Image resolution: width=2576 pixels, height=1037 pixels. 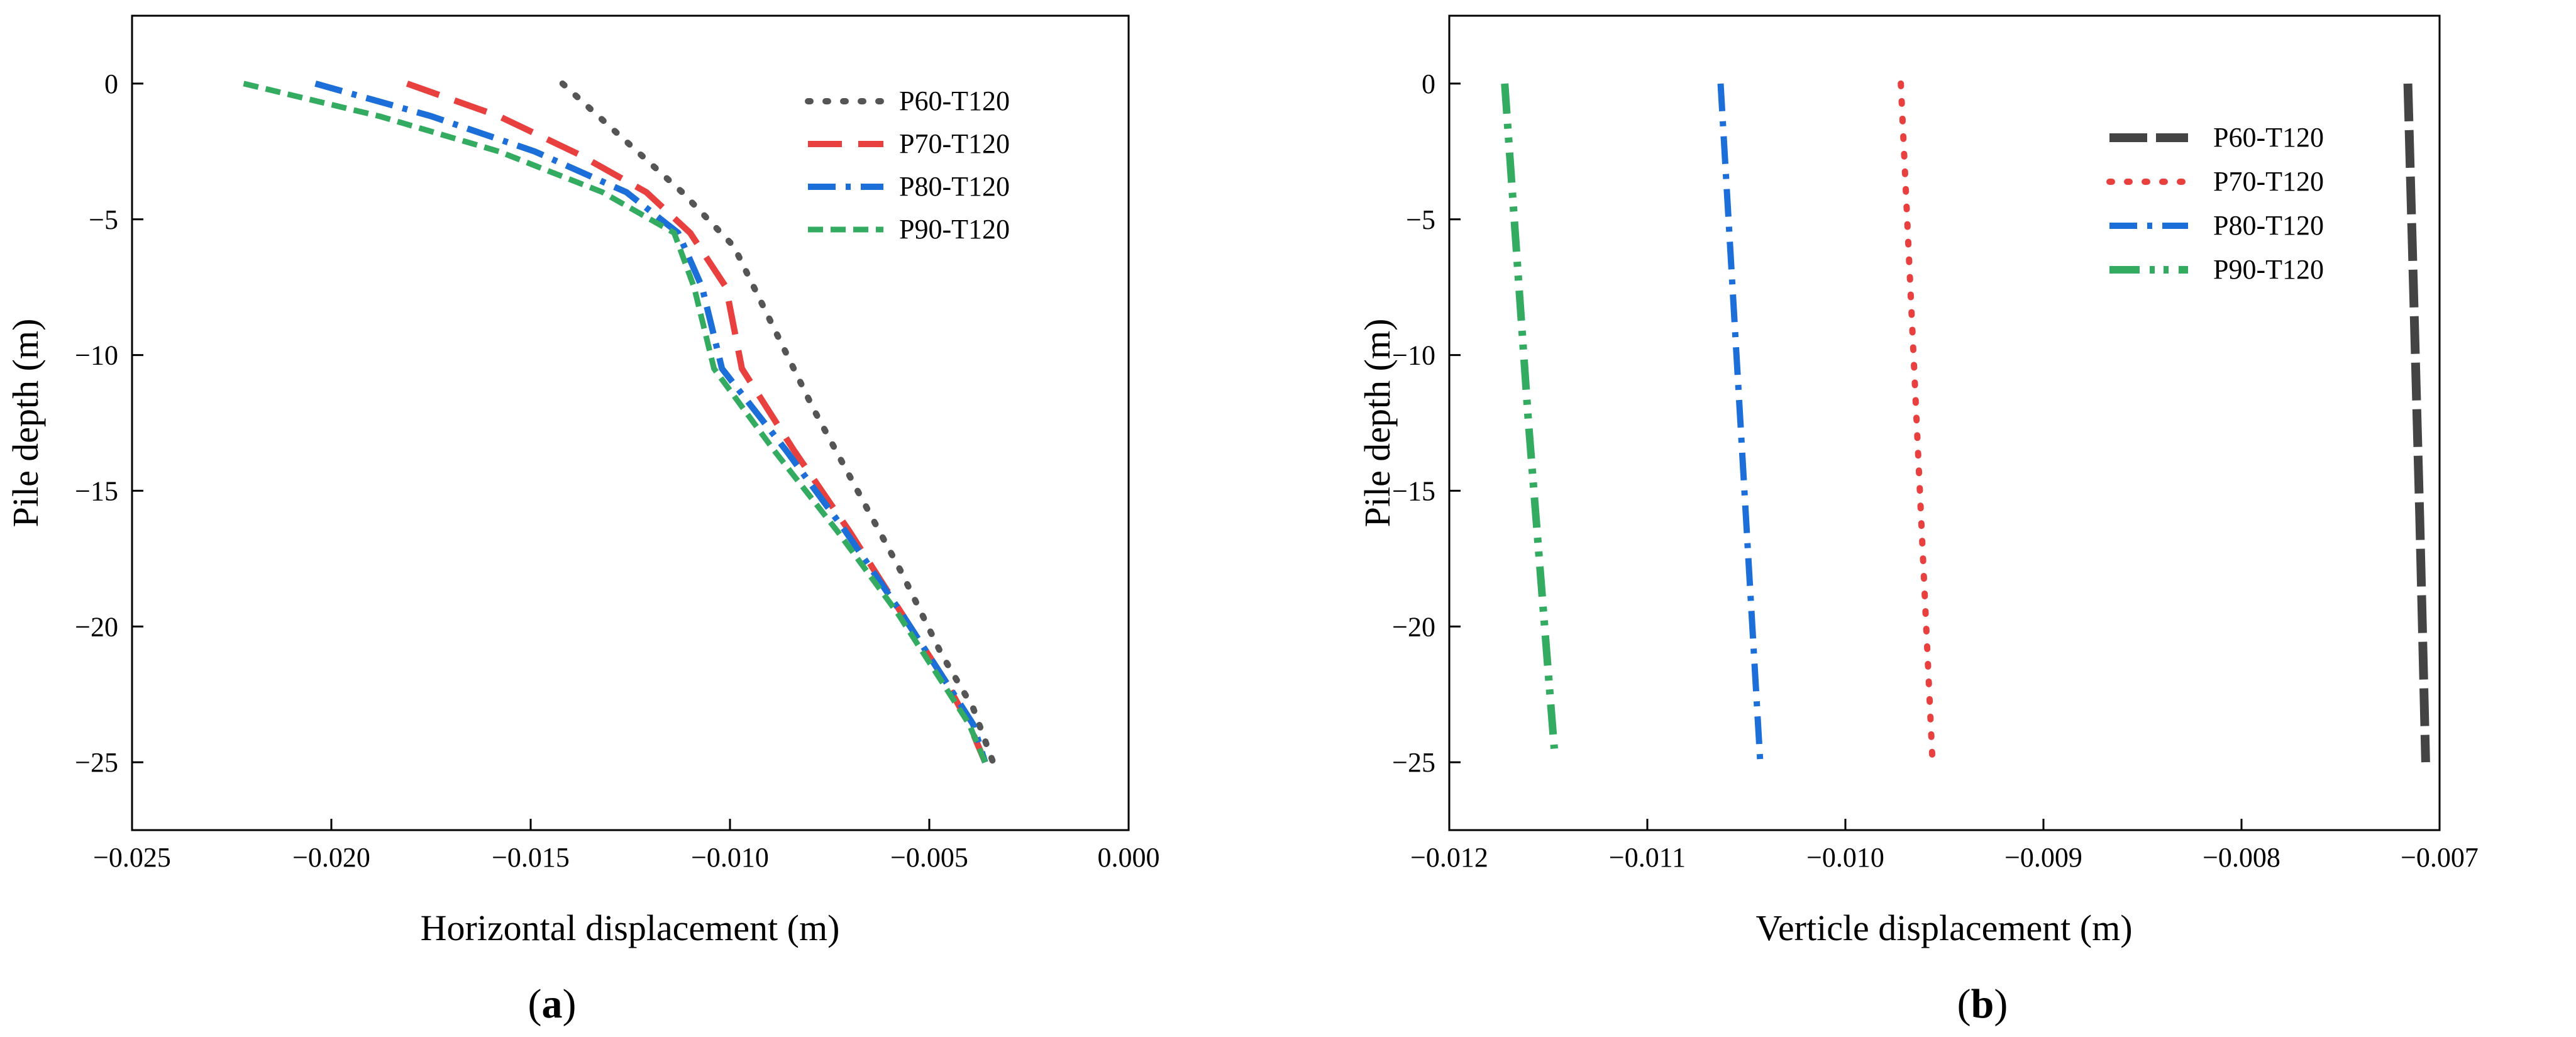 What do you see at coordinates (954, 143) in the screenshot?
I see `legend-label-a-p70-t120: P70-T120` at bounding box center [954, 143].